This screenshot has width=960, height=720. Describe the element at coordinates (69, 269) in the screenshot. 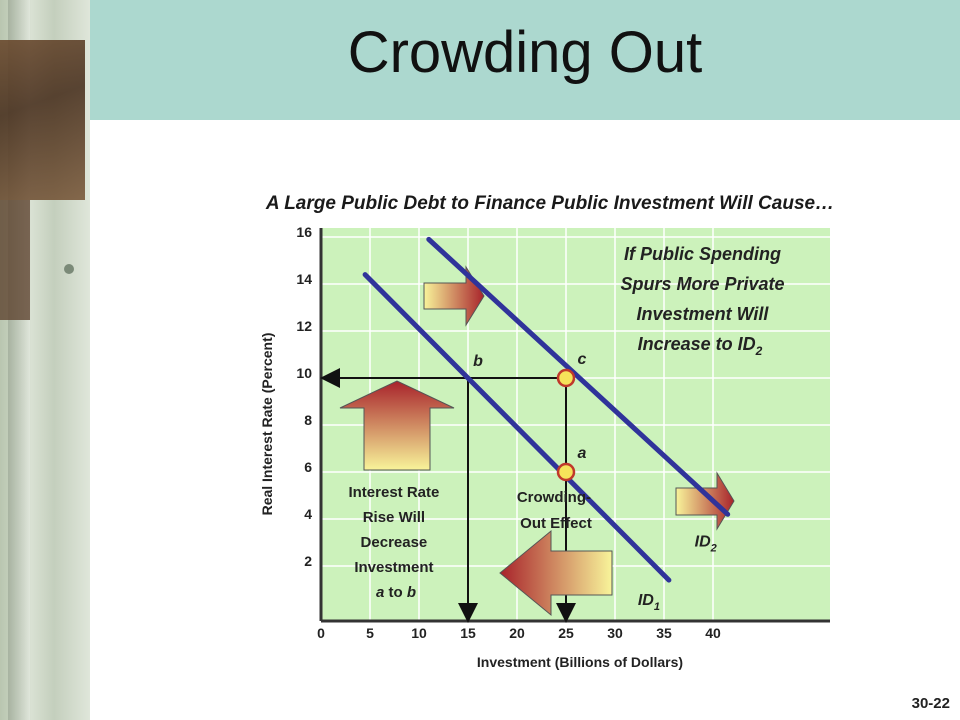

I see `side-decoration-dot` at that location.